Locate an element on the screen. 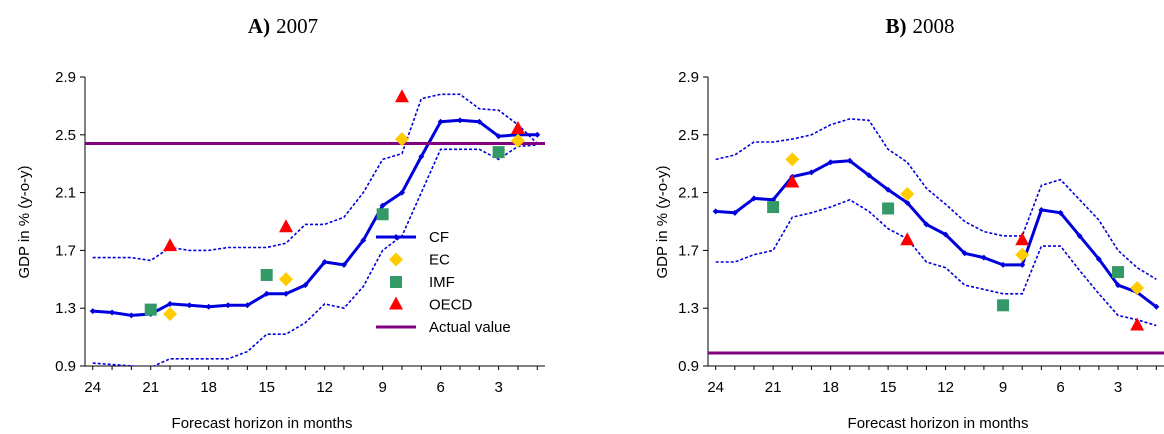 The height and width of the screenshot is (434, 1164). panel-a-legend-cf-label: CF is located at coordinates (439, 237).